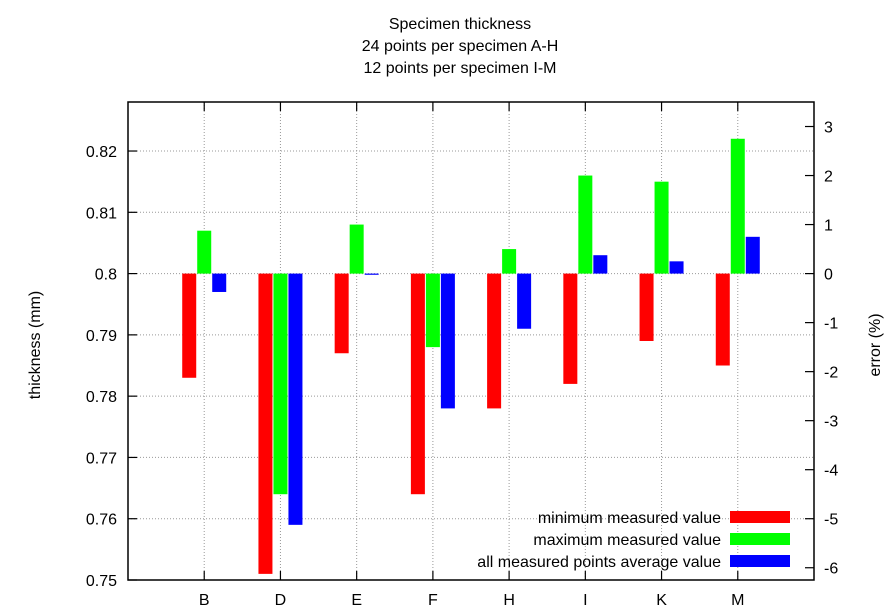 The image size is (895, 612). What do you see at coordinates (828, 275) in the screenshot?
I see `y2-tick-label: 0` at bounding box center [828, 275].